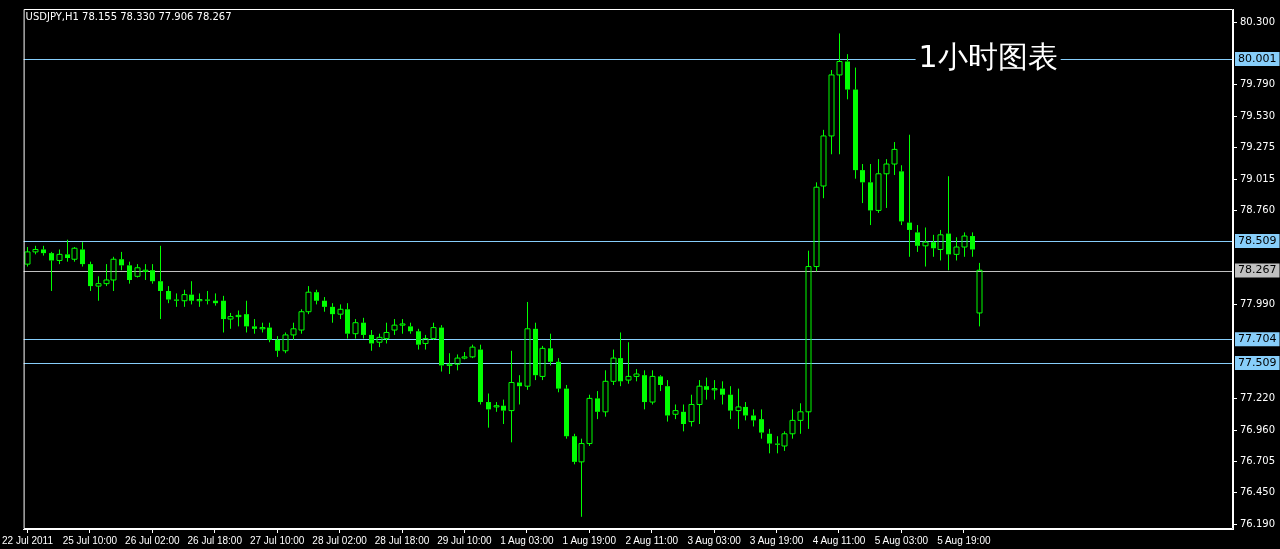 The width and height of the screenshot is (1280, 549). I want to click on y-tick-label: 76.705, so click(1258, 460).